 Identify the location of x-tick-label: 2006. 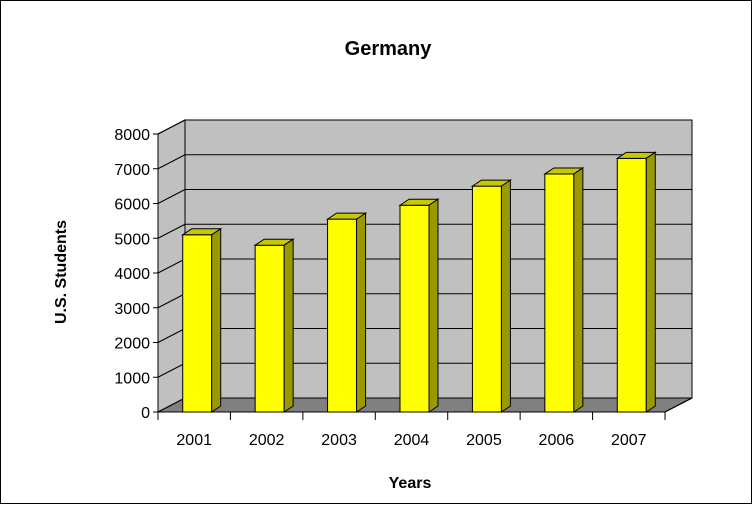
(557, 440).